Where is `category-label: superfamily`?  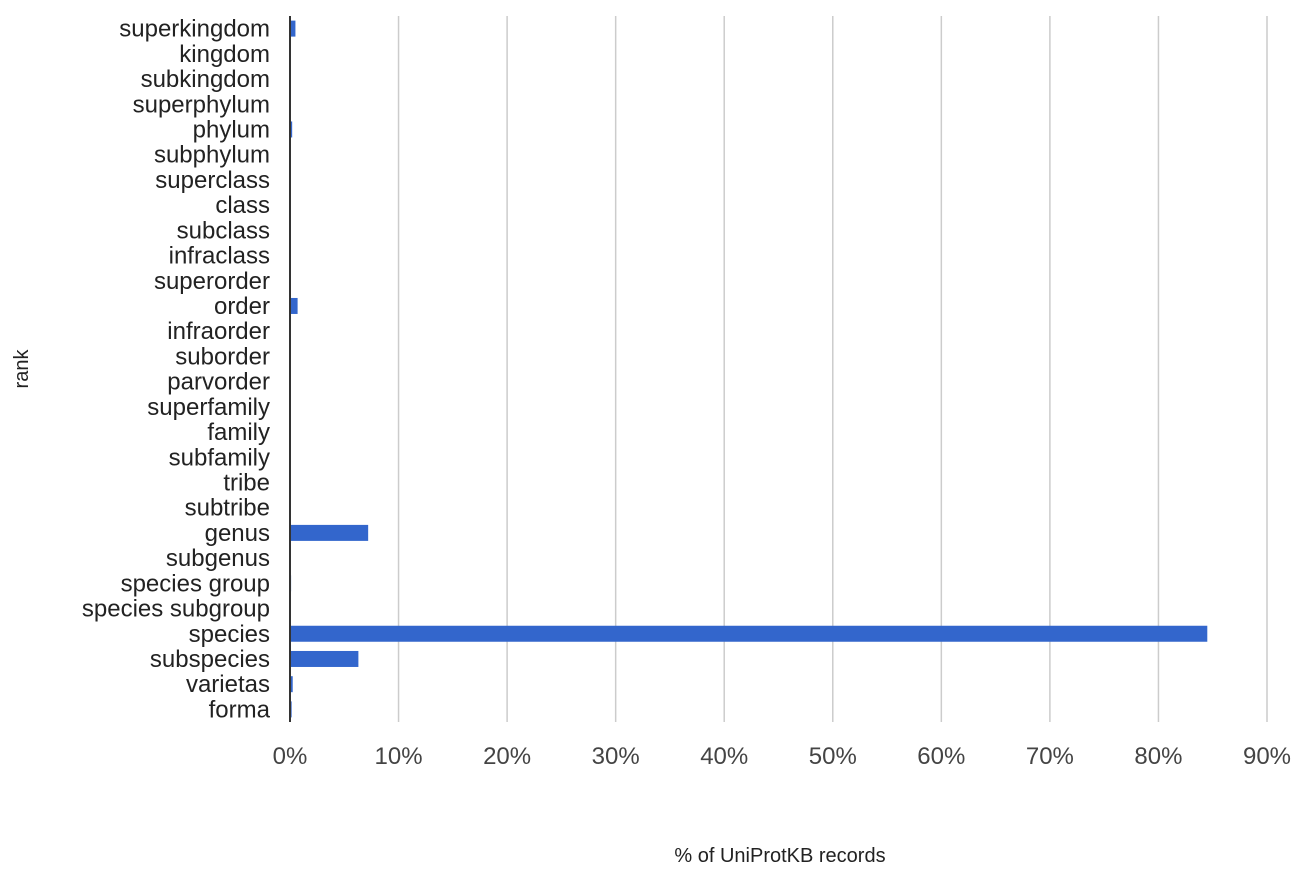 category-label: superfamily is located at coordinates (208, 407).